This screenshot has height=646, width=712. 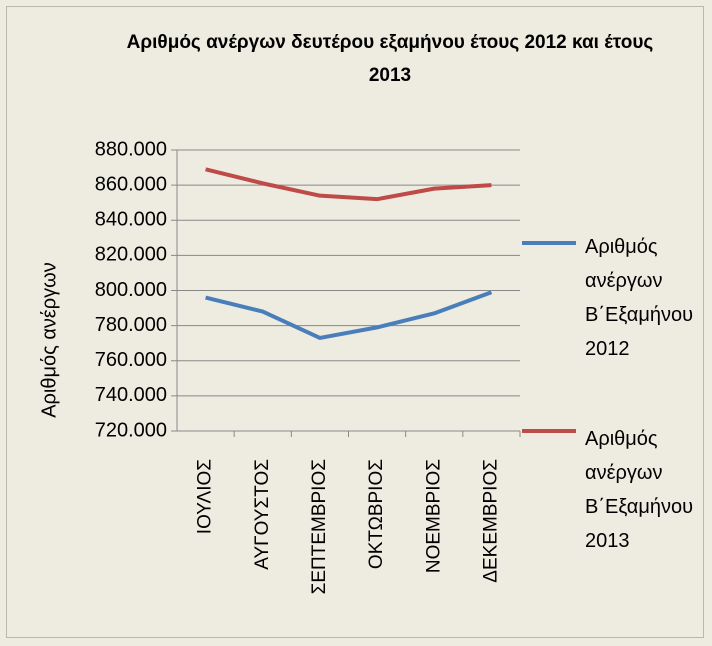 What do you see at coordinates (131, 255) in the screenshot?
I see `y-tick-label: 820.000` at bounding box center [131, 255].